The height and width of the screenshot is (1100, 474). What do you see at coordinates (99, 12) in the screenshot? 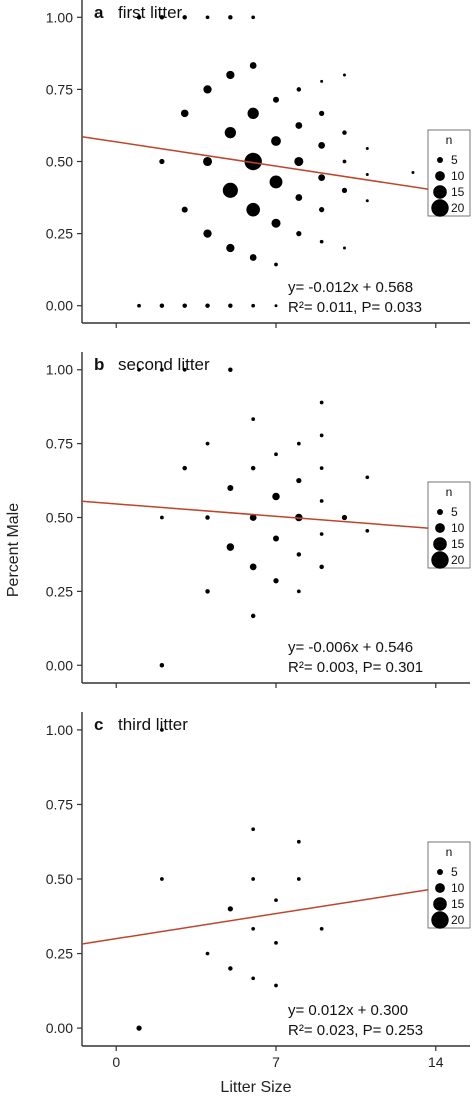
I see `panel-letter: a` at bounding box center [99, 12].